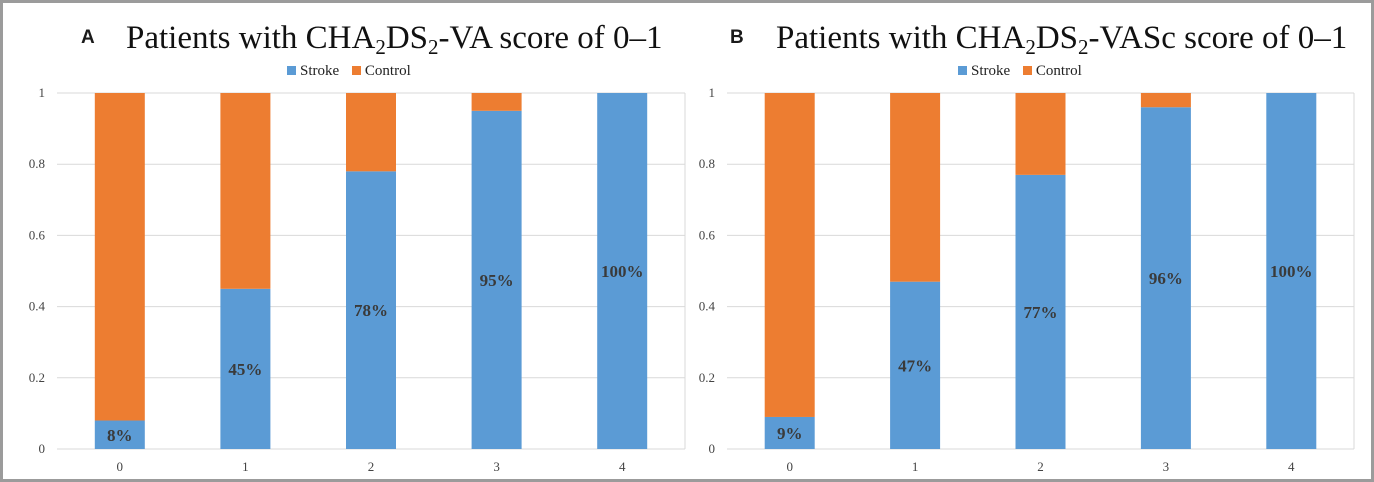 Image resolution: width=1374 pixels, height=482 pixels. I want to click on bar-data-label: 96%, so click(1166, 278).